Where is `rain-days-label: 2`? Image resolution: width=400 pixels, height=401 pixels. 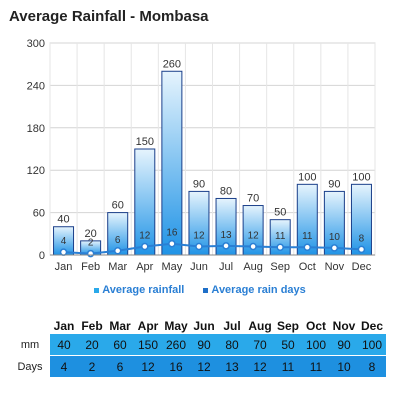
rain-days-label: 2 is located at coordinates (91, 243).